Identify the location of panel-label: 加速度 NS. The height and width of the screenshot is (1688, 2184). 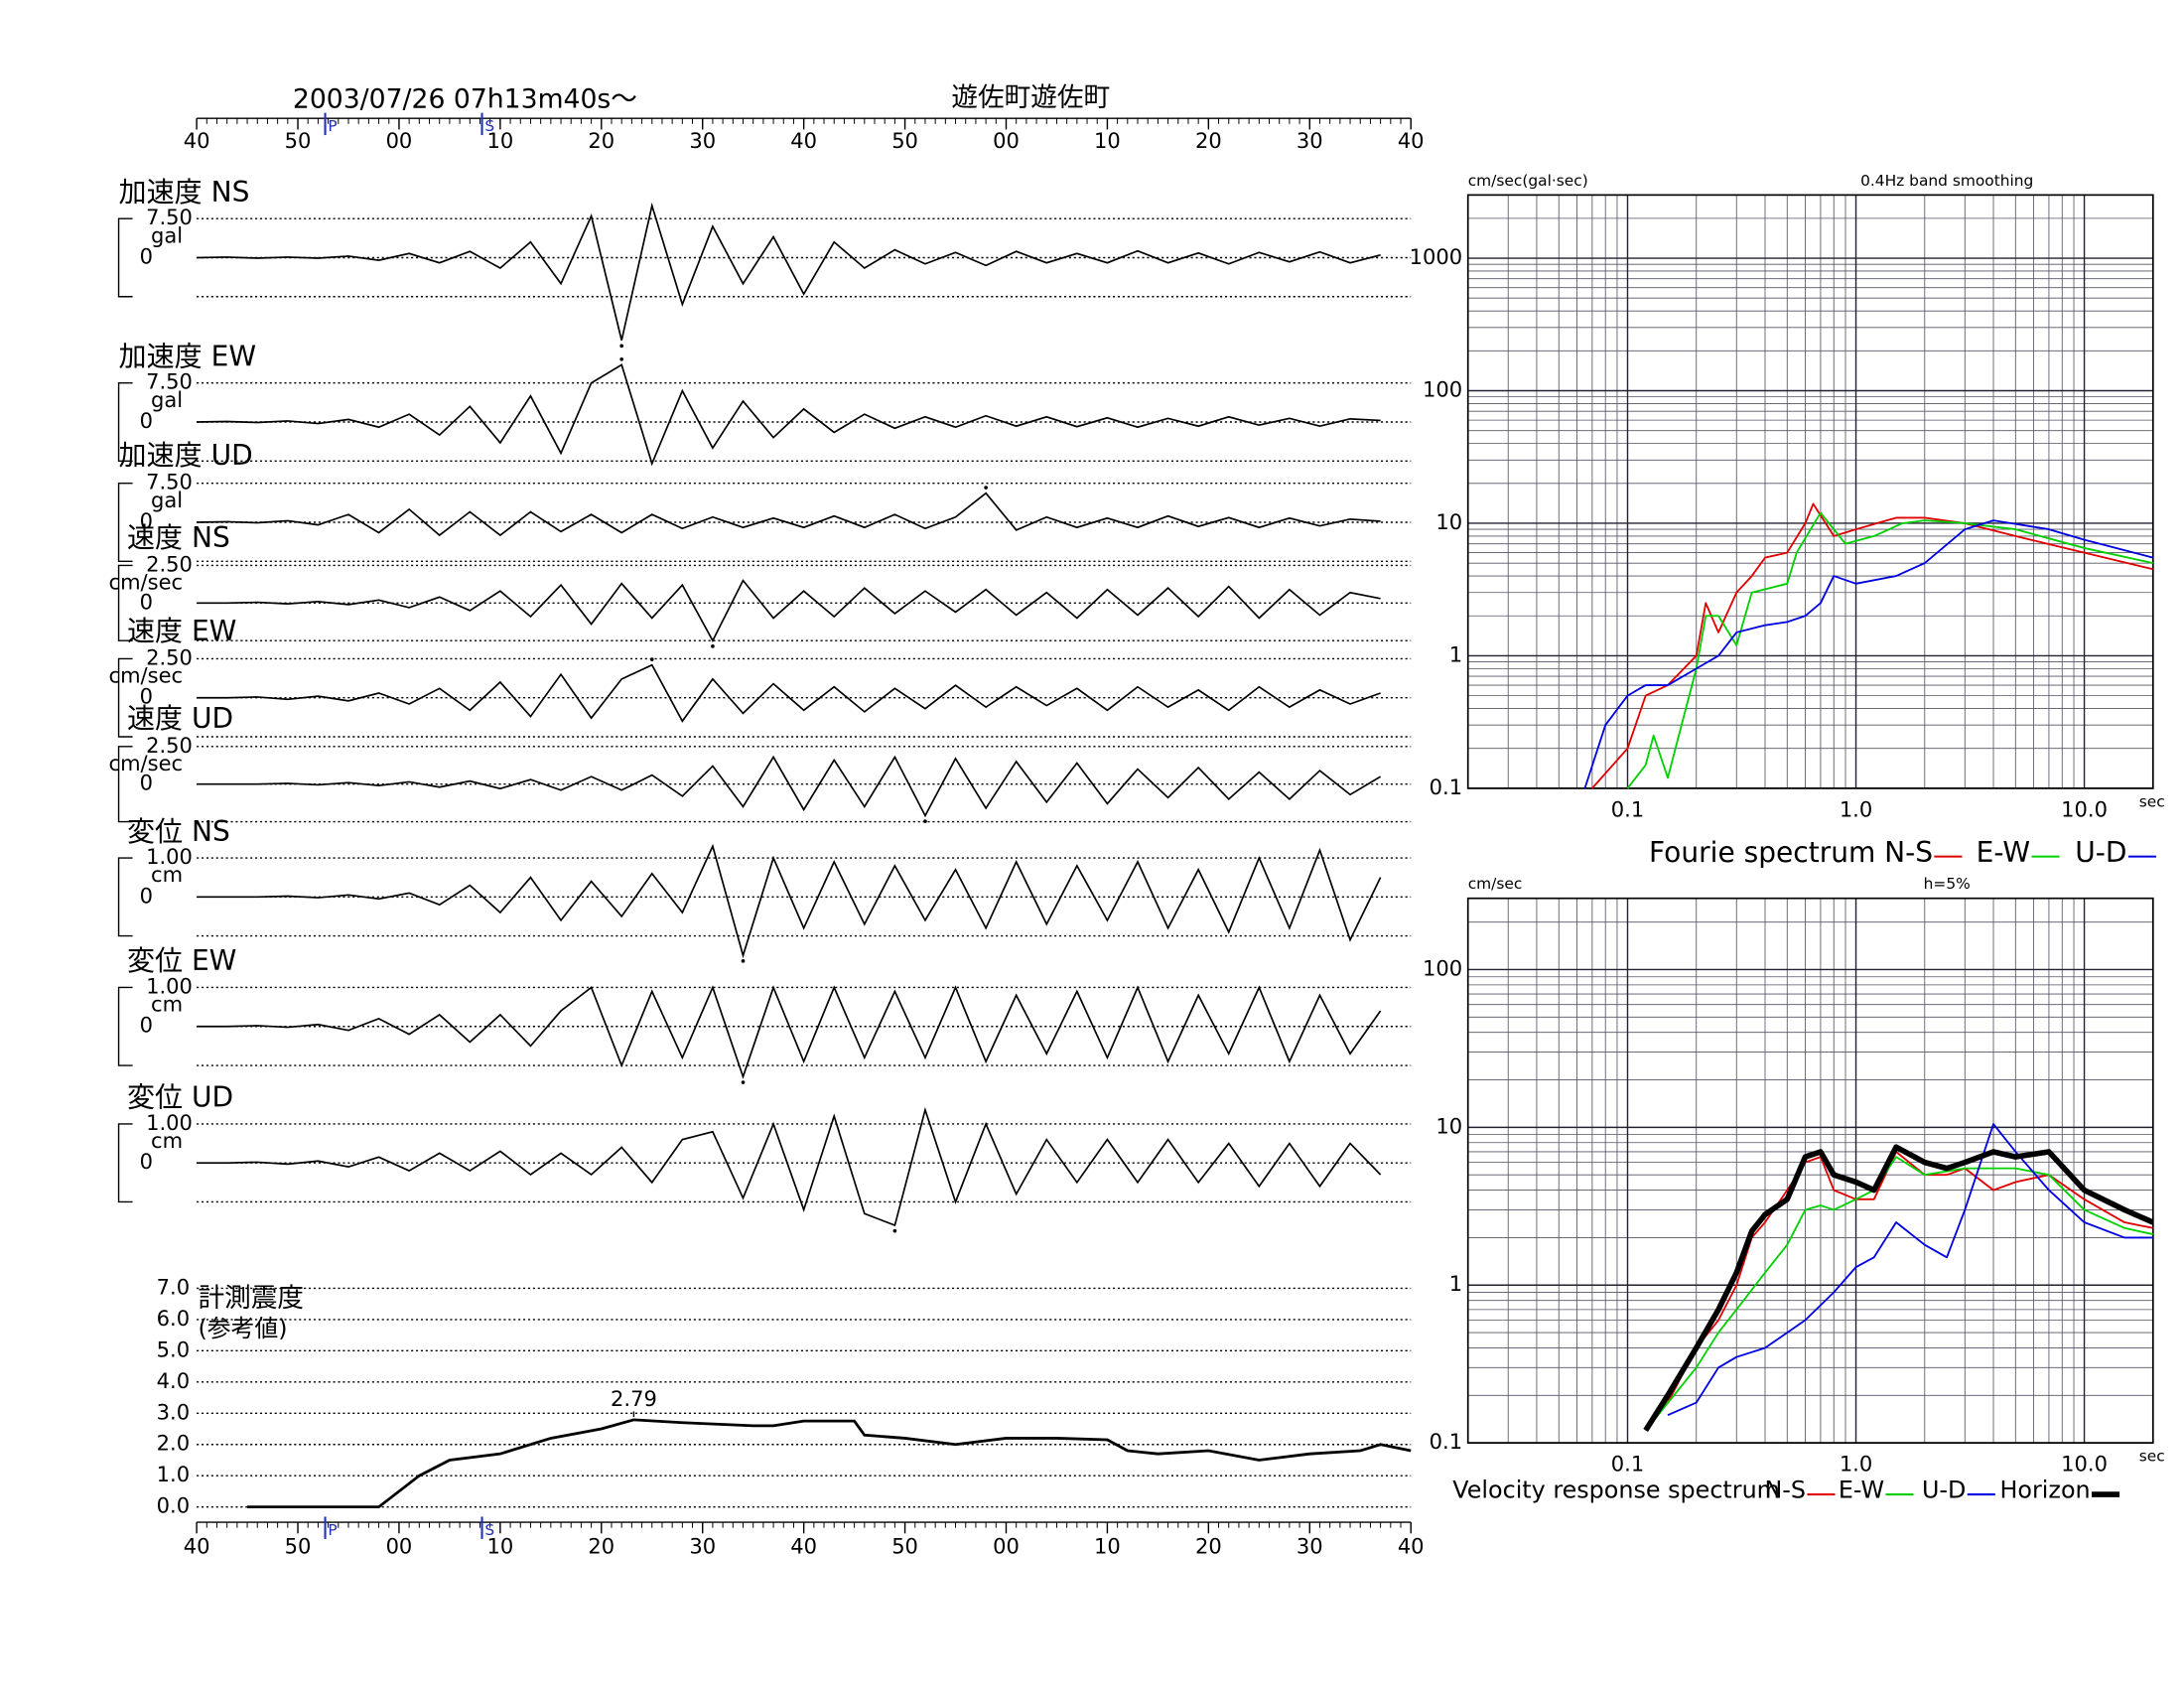
(184, 192).